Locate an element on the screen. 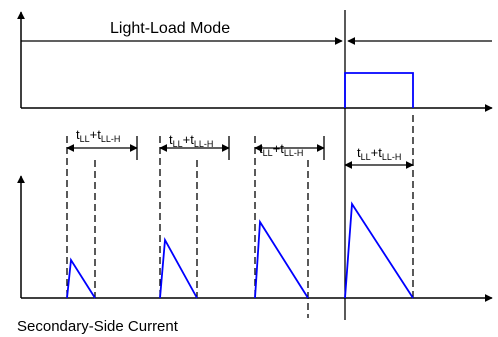 This screenshot has width=498, height=337. current-label: Secondary-Side Current is located at coordinates (98, 326).